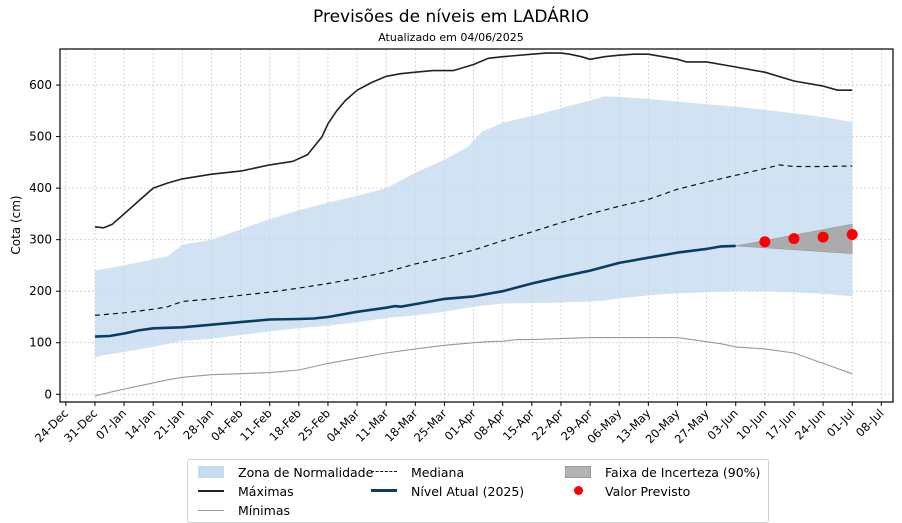 The width and height of the screenshot is (902, 523). What do you see at coordinates (683, 472) in the screenshot?
I see `legend-label: Faixa de Incerteza (90%)` at bounding box center [683, 472].